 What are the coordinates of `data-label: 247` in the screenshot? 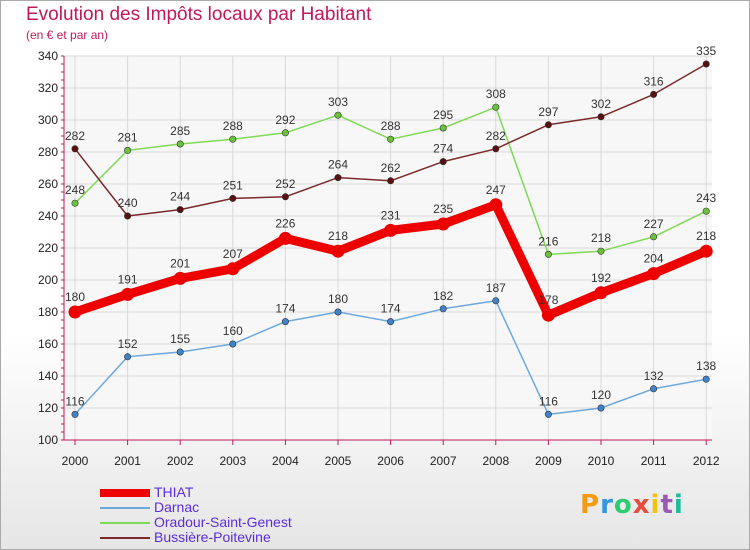 It's located at (496, 190).